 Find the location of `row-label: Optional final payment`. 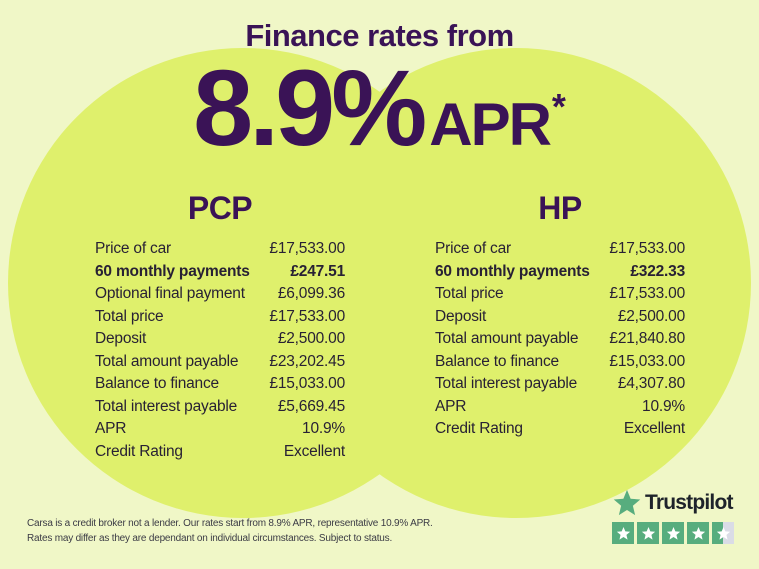

row-label: Optional final payment is located at coordinates (170, 294).